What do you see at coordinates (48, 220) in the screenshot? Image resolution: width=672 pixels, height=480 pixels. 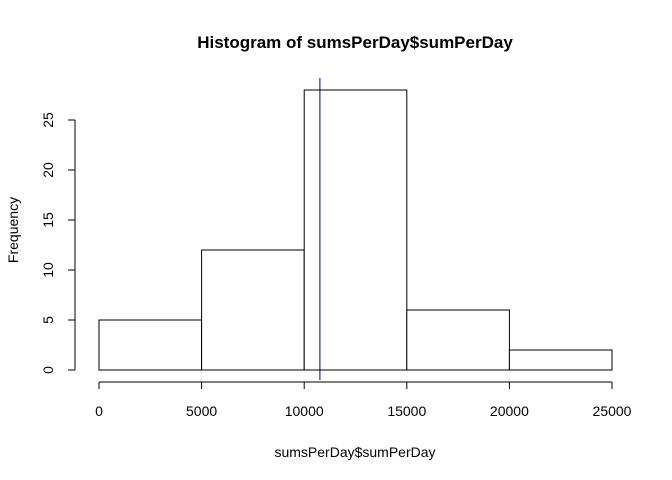 I see `y-tick-label-3: 15` at bounding box center [48, 220].